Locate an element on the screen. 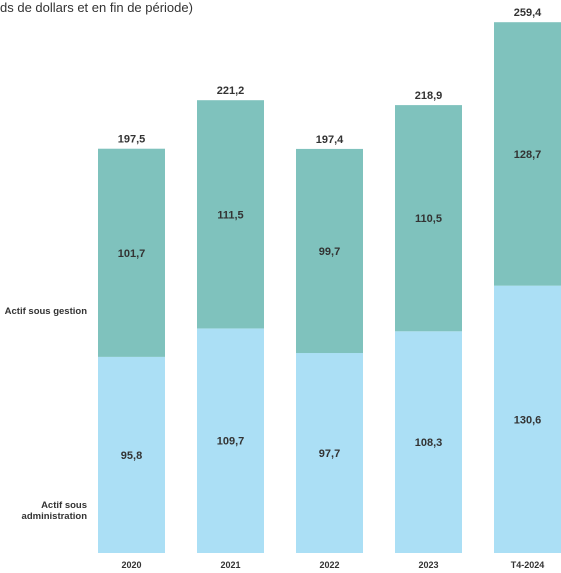 The width and height of the screenshot is (561, 573). series-label-aua: Actif sous administration is located at coordinates (54, 511).